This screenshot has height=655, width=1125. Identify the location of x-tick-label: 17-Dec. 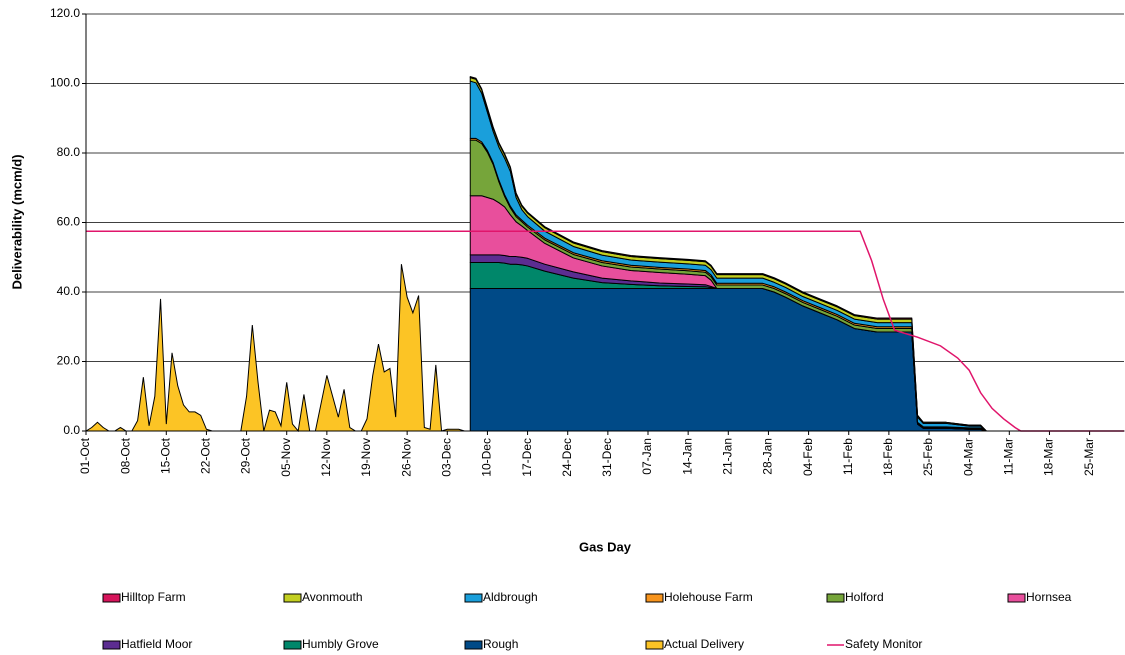
(527, 457).